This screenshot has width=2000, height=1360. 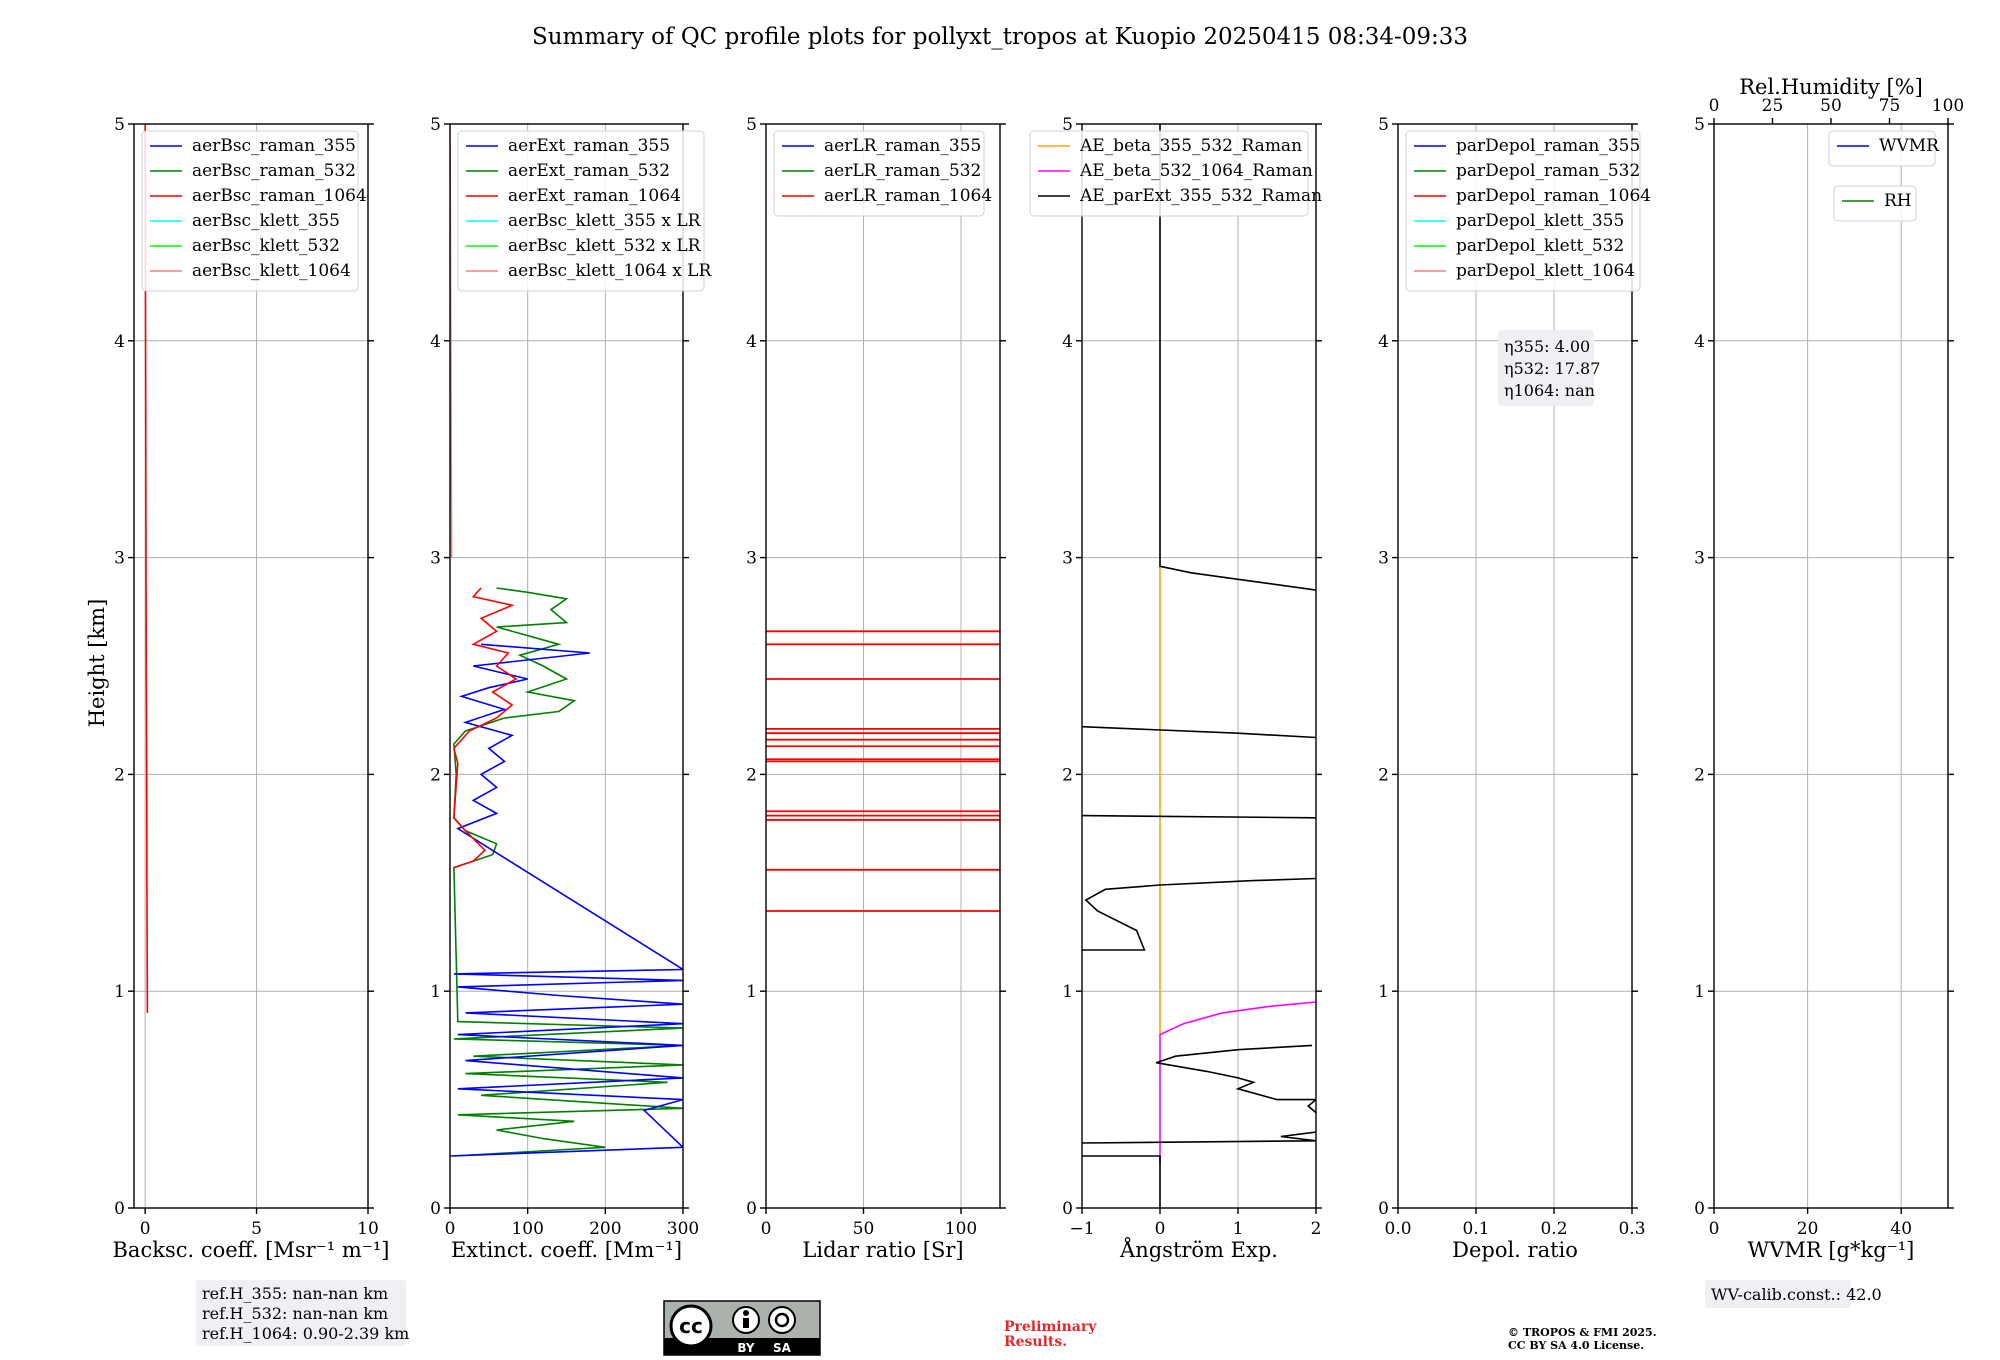 I want to click on legend-entry: aerExt_raman_355, so click(x=589, y=146).